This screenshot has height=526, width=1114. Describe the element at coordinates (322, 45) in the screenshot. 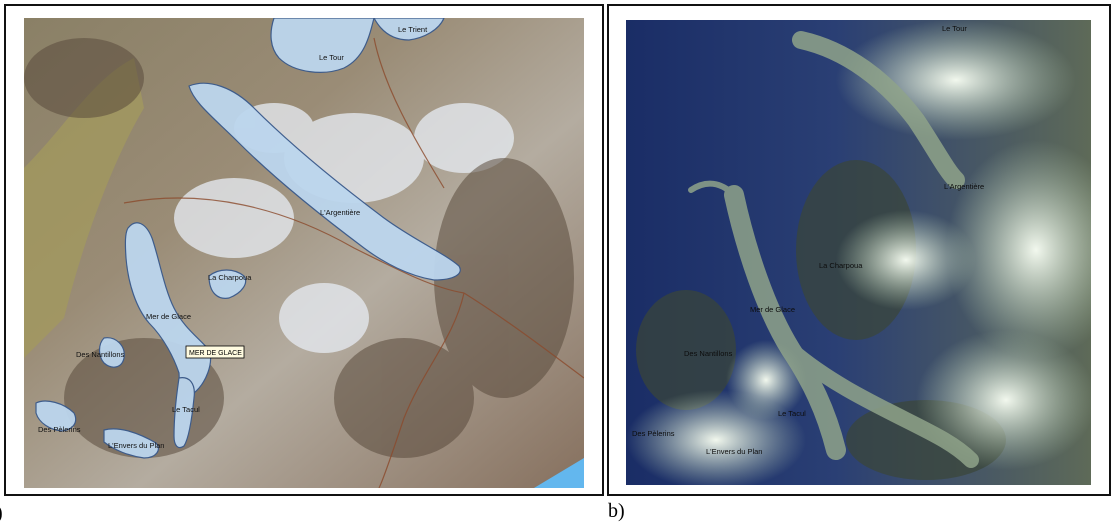

I see `glacier-le-tour` at that location.